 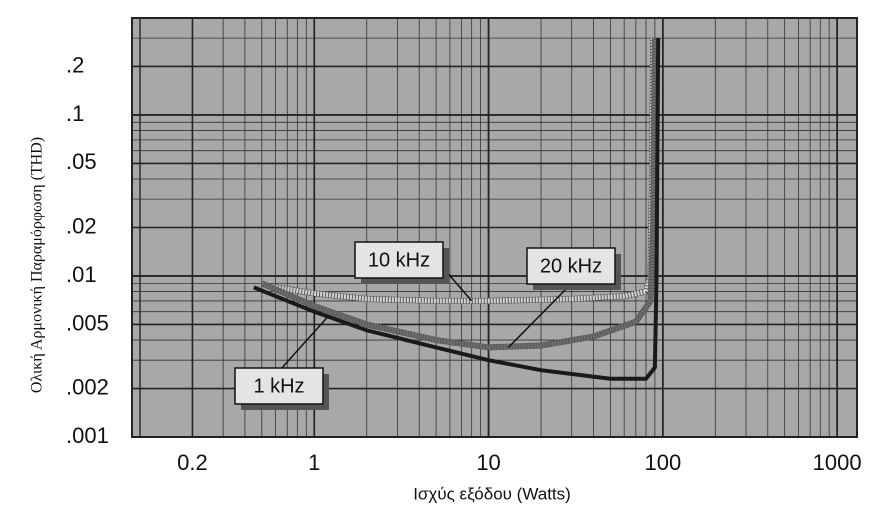 What do you see at coordinates (81, 161) in the screenshot?
I see `y-tick-label: .05` at bounding box center [81, 161].